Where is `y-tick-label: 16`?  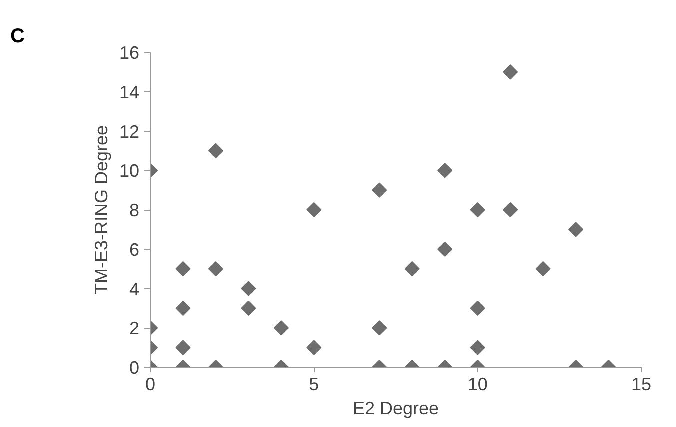 y-tick-label: 16 is located at coordinates (129, 53).